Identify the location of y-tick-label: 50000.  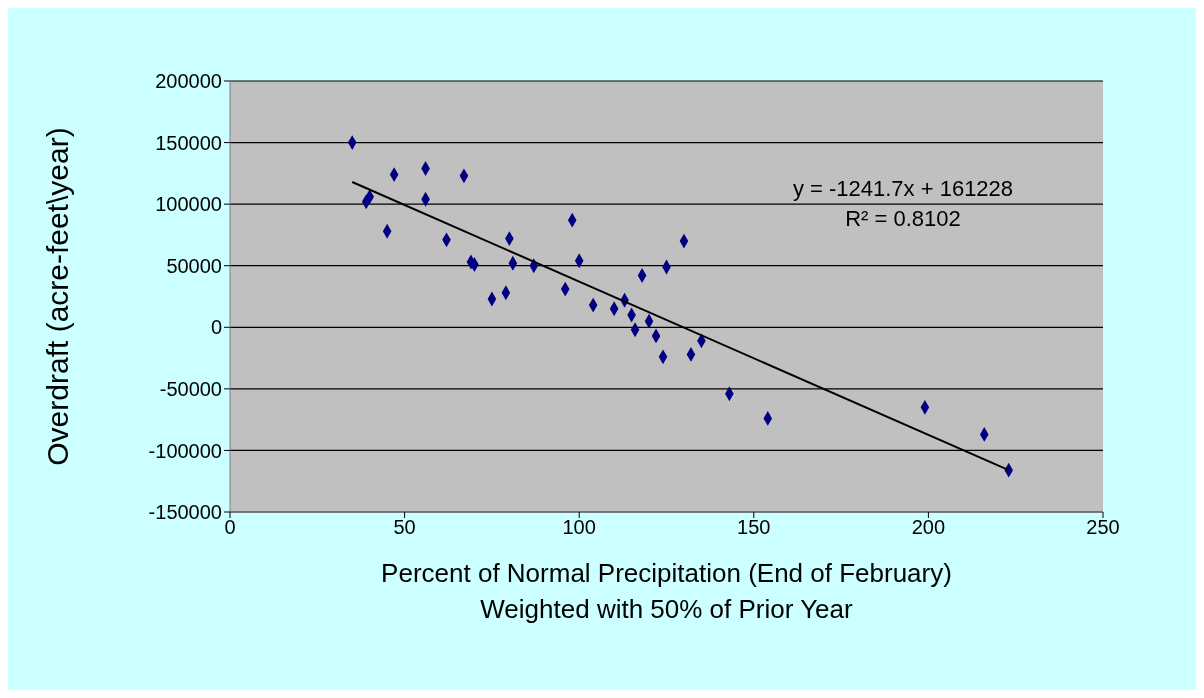
(194, 265).